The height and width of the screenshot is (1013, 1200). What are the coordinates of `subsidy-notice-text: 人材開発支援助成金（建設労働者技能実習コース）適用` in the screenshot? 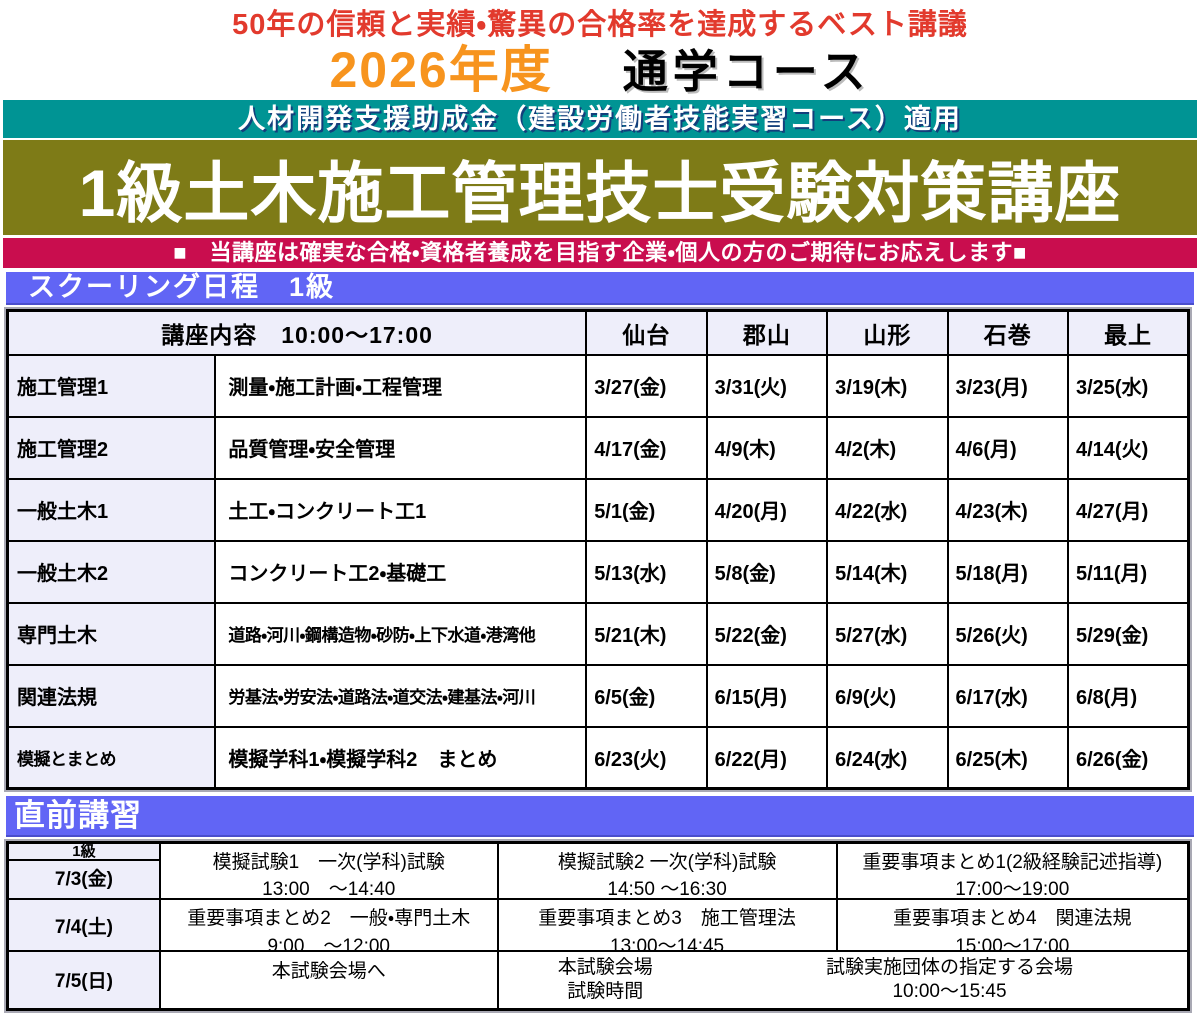 It's located at (600, 119).